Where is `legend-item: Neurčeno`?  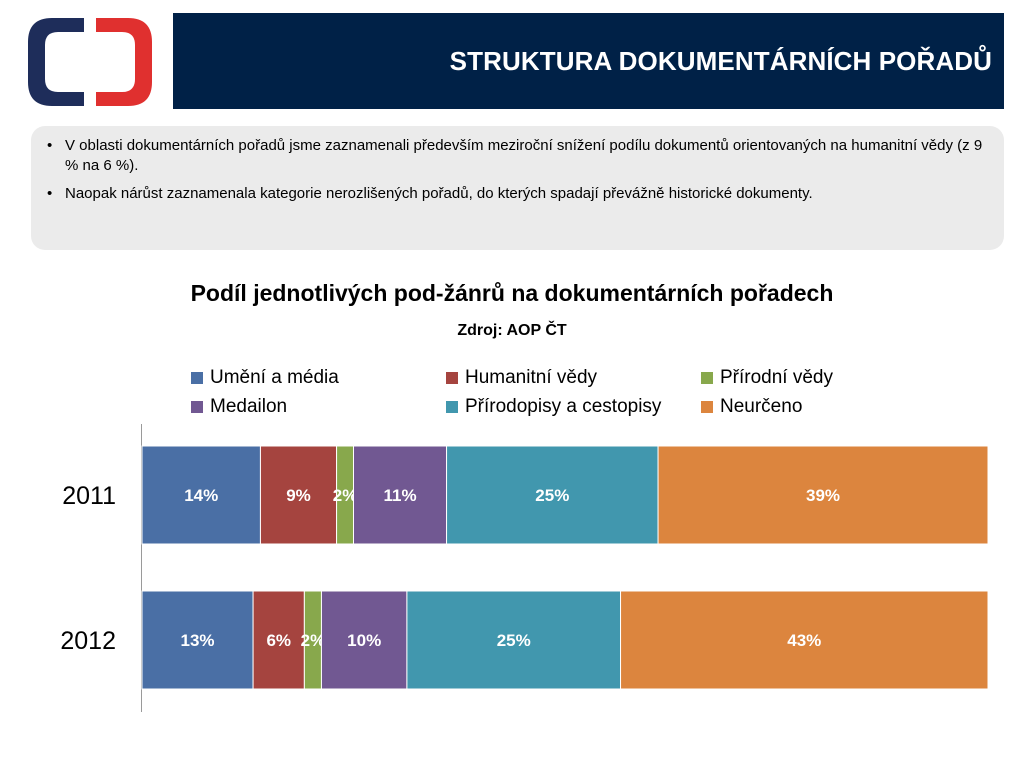
legend-item: Neurčeno is located at coordinates (751, 407).